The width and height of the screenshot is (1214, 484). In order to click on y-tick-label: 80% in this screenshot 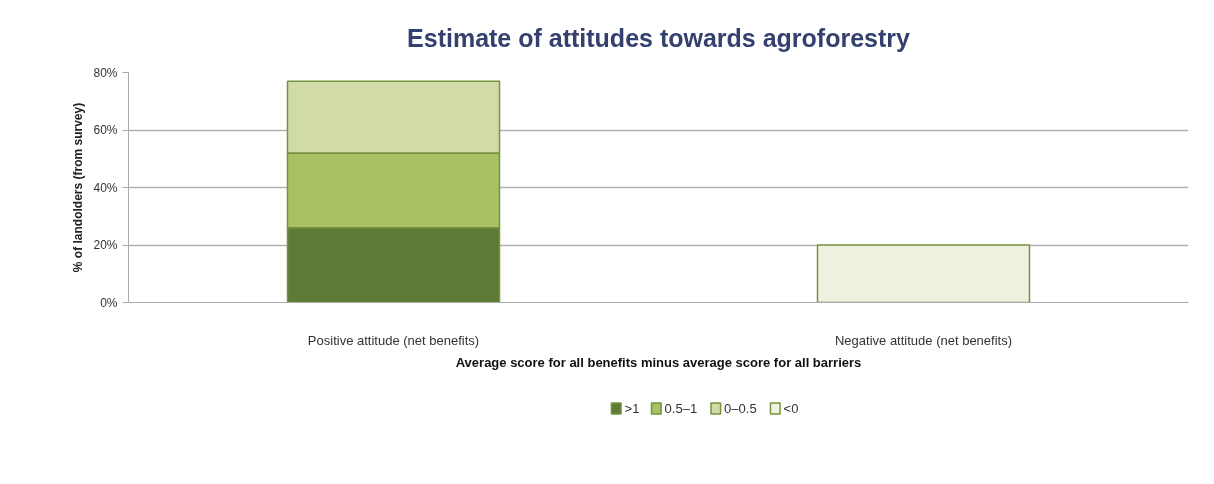, I will do `click(105, 72)`.